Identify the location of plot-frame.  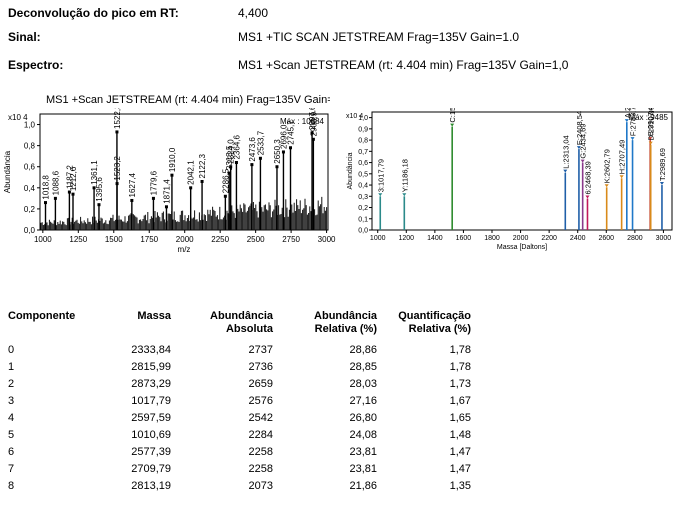
(184, 172).